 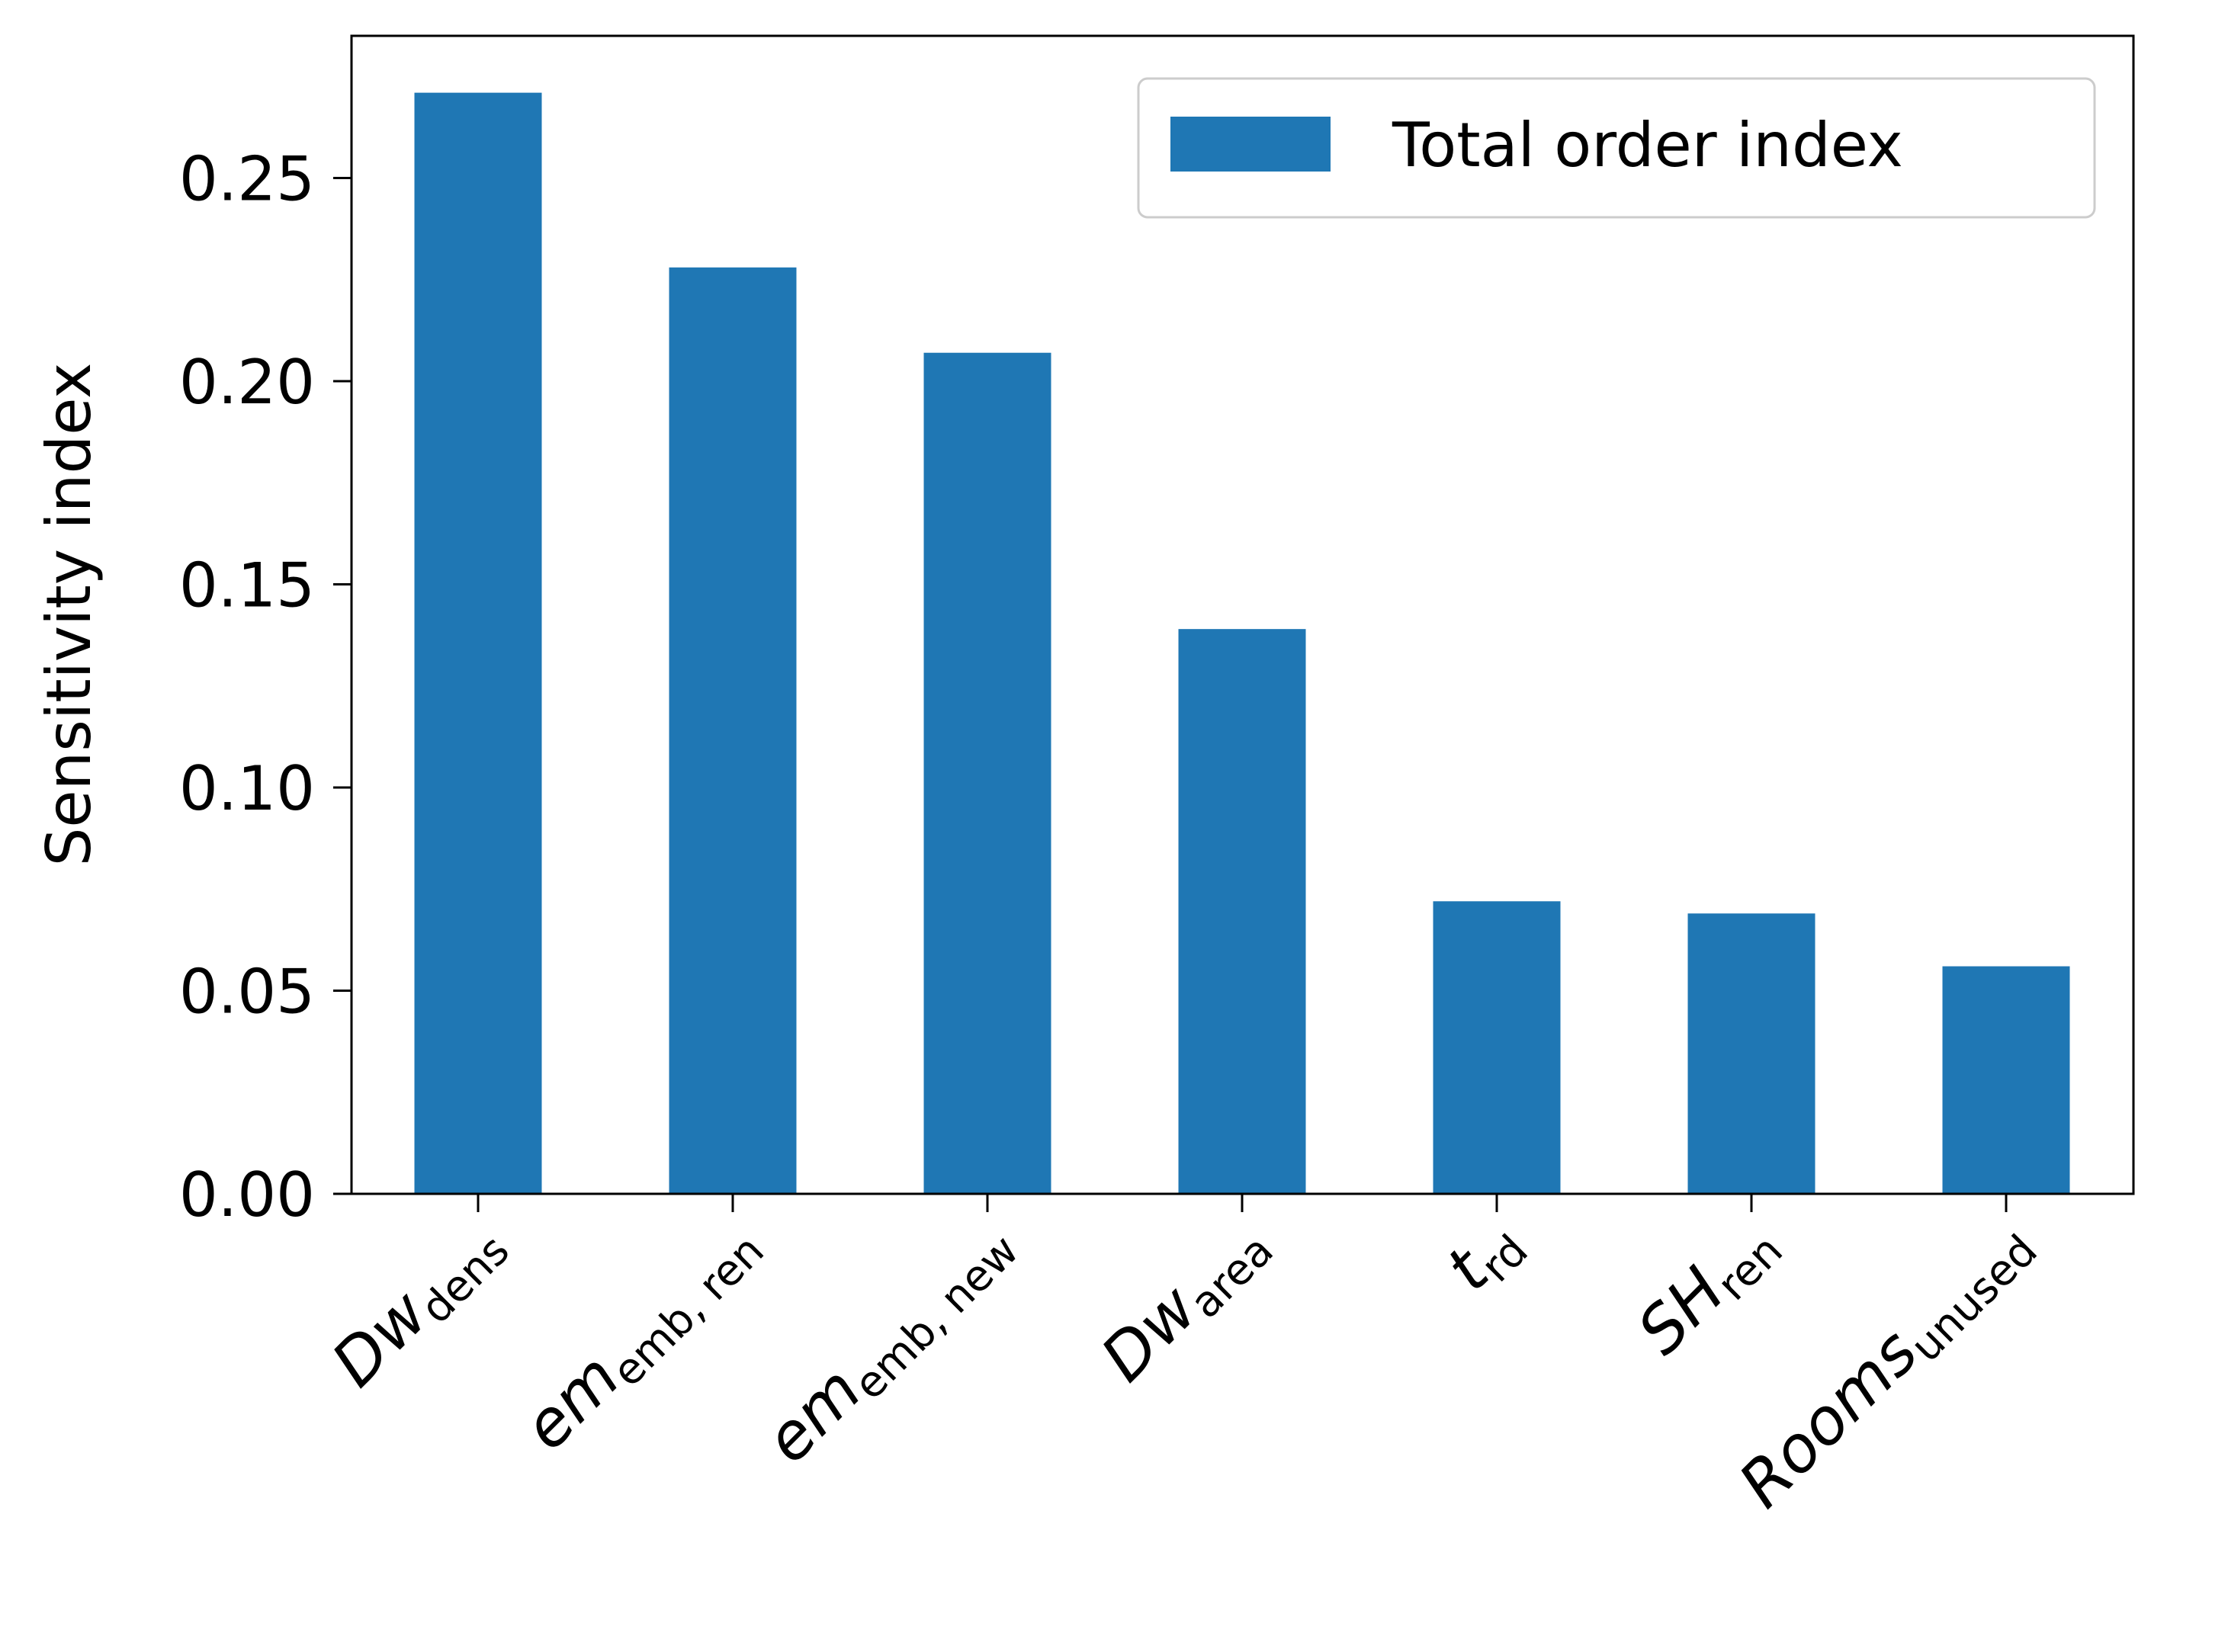 I want to click on y-tick-label: 0.05, so click(x=247, y=993).